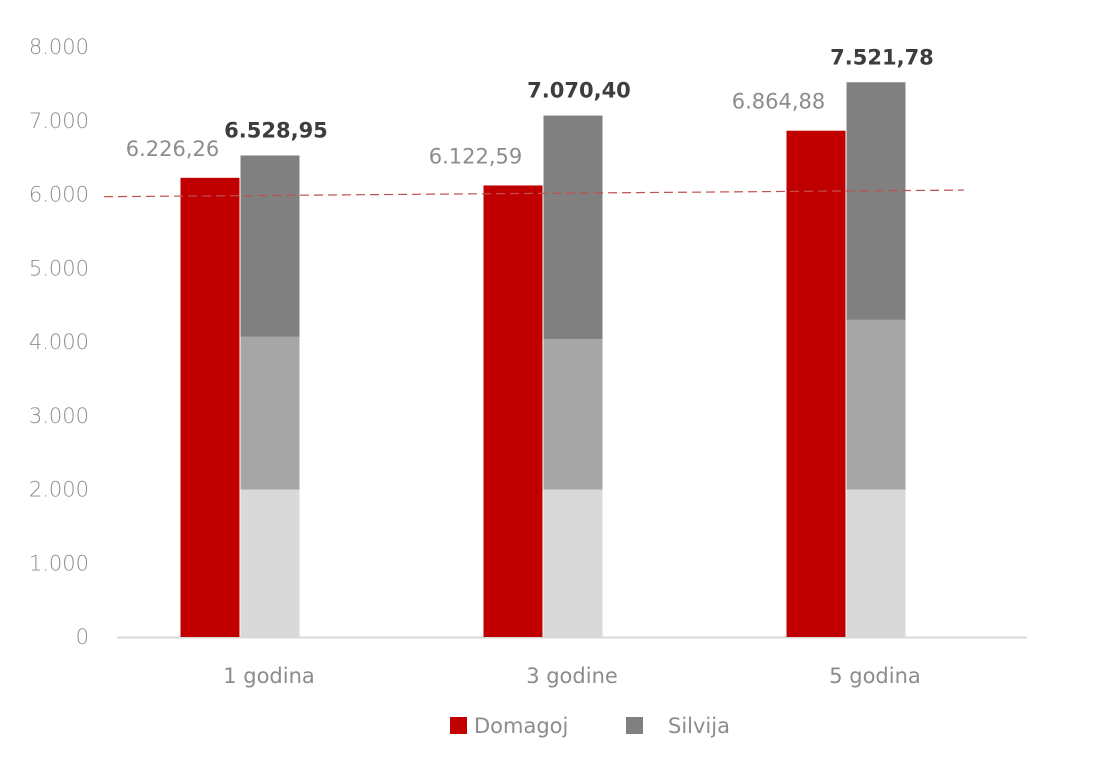 This screenshot has height=758, width=1104. What do you see at coordinates (59, 268) in the screenshot?
I see `y-tick-label: 5.000` at bounding box center [59, 268].